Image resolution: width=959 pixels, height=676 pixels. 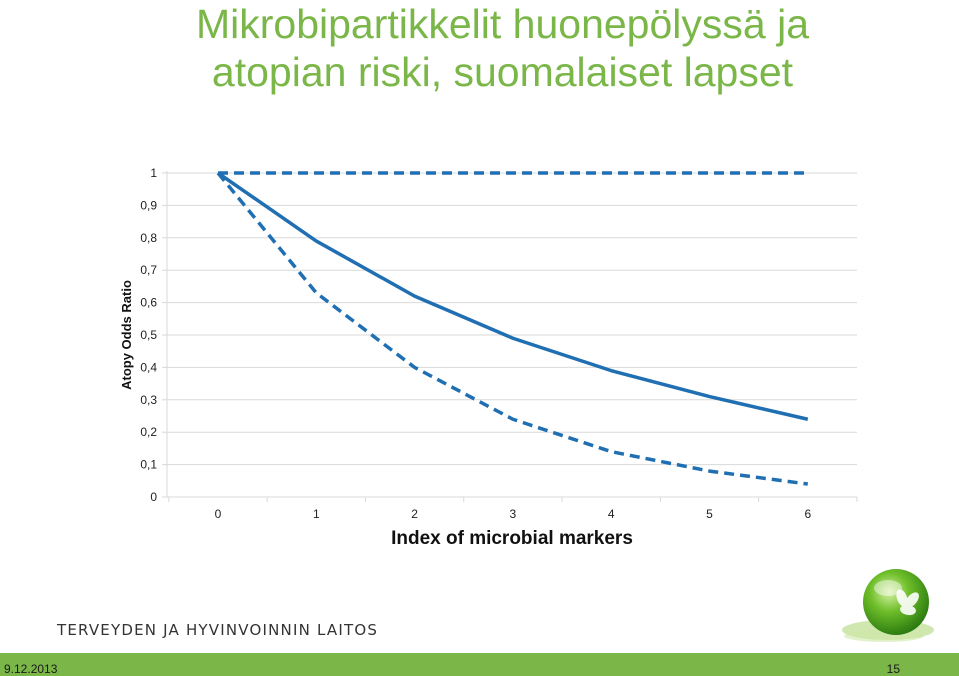 What do you see at coordinates (148, 367) in the screenshot?
I see `y-tick-label: 0,4` at bounding box center [148, 367].